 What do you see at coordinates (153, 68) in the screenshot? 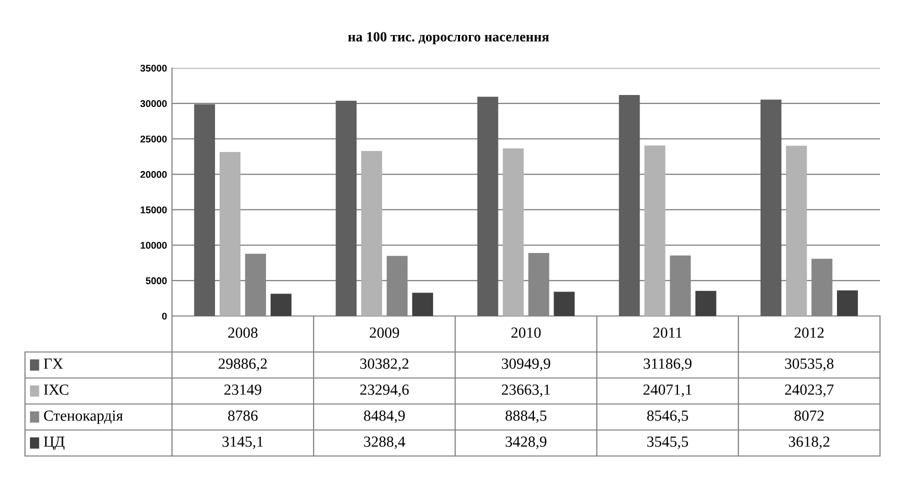
I see `y-tick-label: 35000` at bounding box center [153, 68].